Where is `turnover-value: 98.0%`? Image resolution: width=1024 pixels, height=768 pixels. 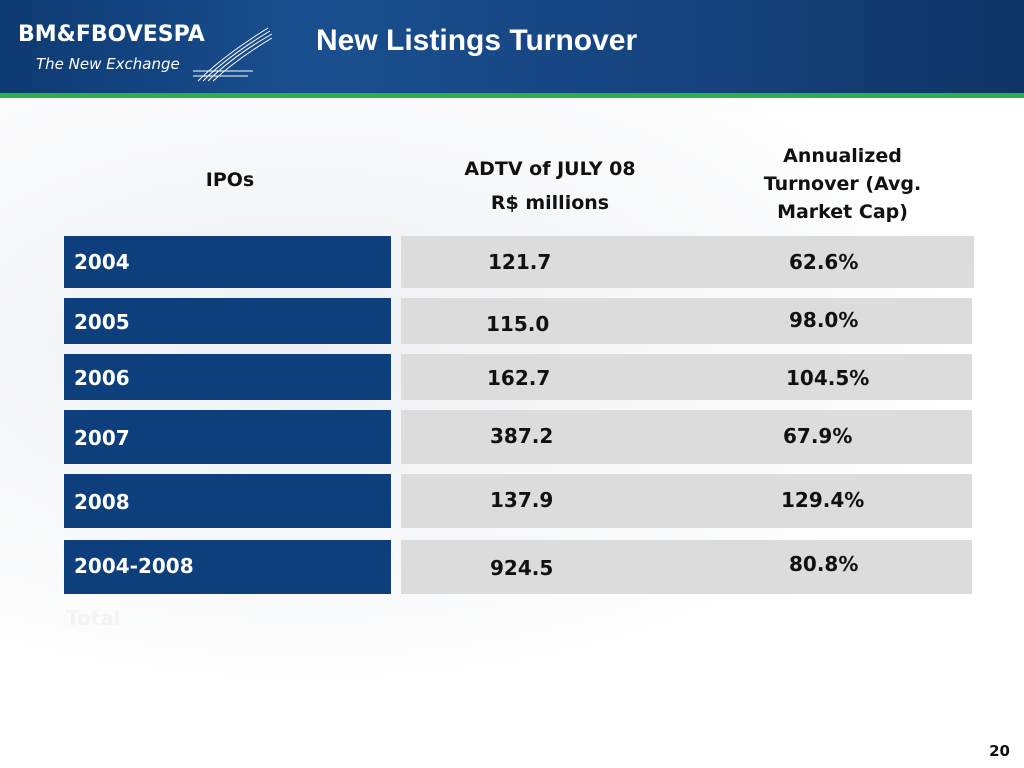
turnover-value: 98.0% is located at coordinates (824, 320).